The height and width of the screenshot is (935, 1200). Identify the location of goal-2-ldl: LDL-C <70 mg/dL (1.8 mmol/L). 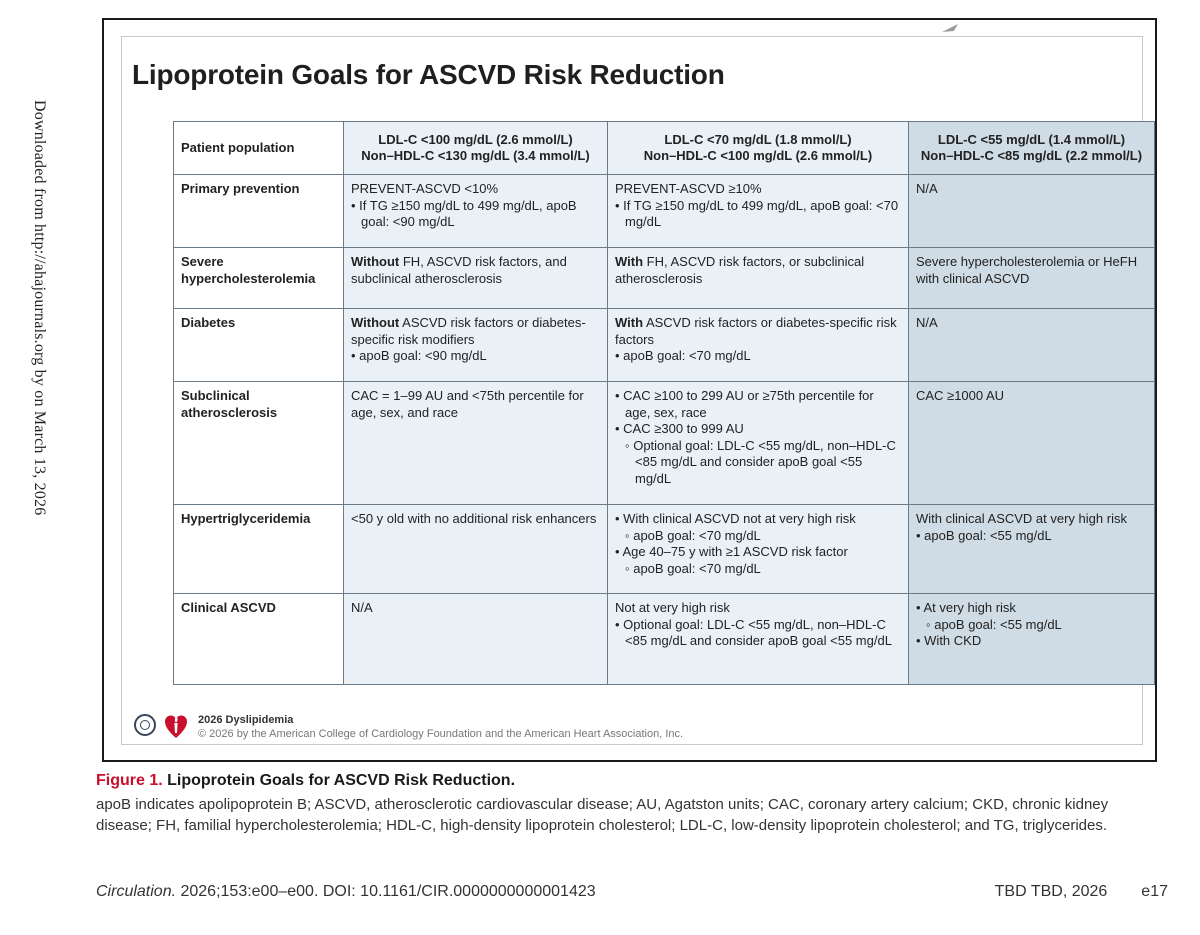
(758, 139).